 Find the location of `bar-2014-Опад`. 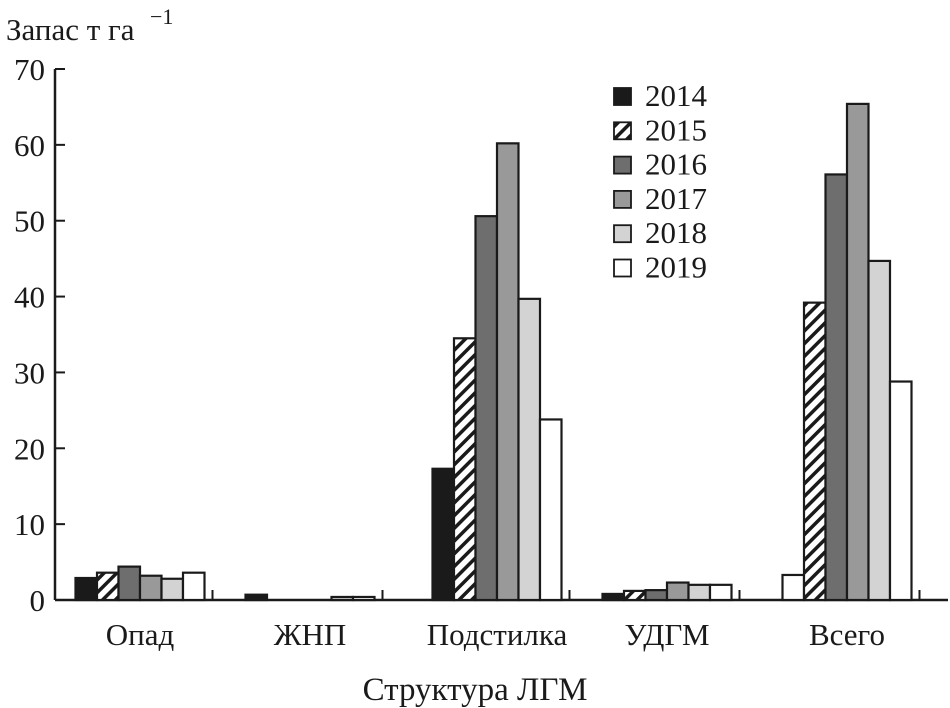

bar-2014-Опад is located at coordinates (86, 589).